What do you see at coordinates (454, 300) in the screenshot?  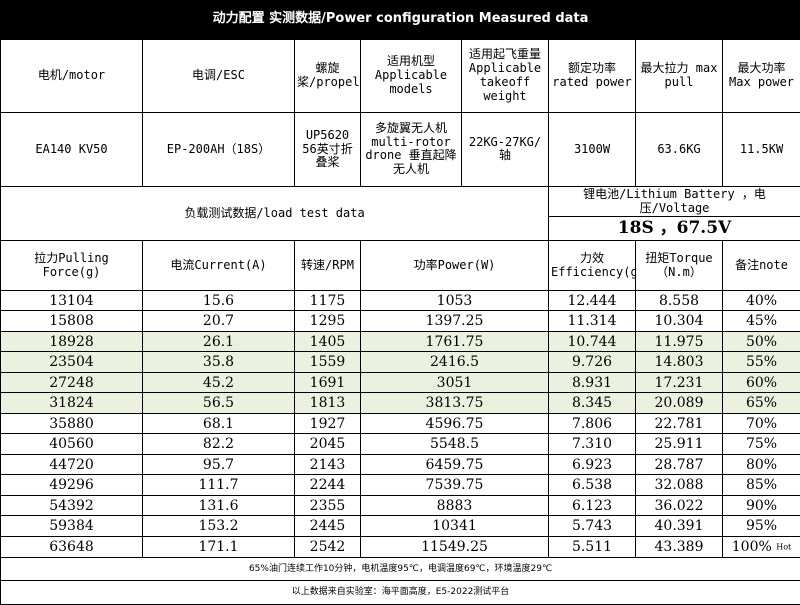 I see `cell-power: 1053` at bounding box center [454, 300].